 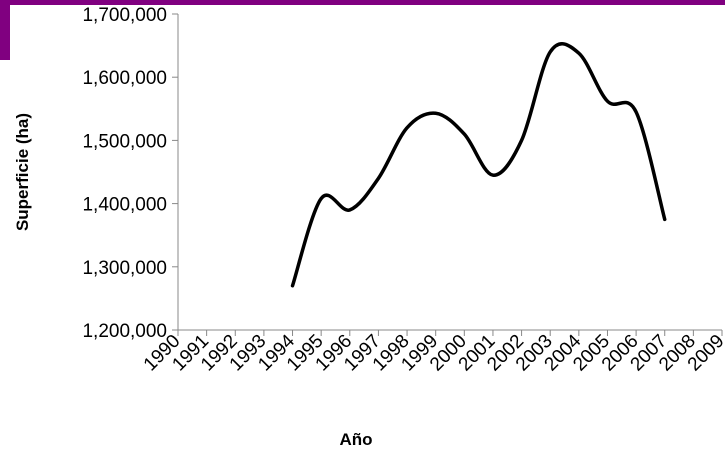 I want to click on y-tick-label: 1,700,000, so click(x=124, y=15).